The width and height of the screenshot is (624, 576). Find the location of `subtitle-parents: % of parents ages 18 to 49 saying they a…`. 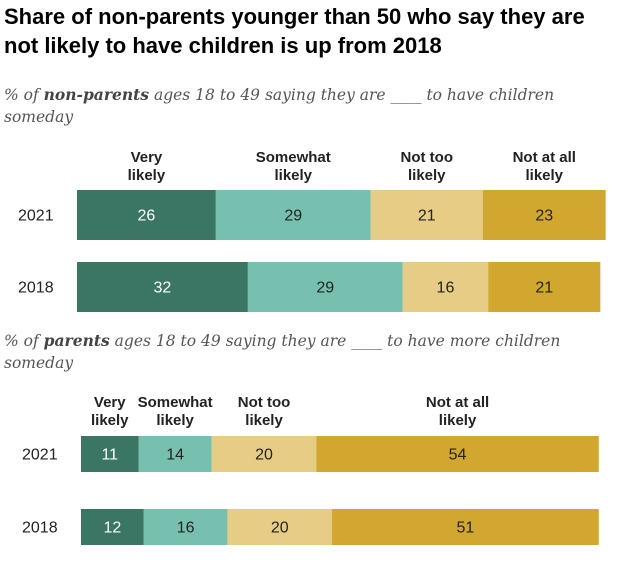

subtitle-parents: % of parents ages 18 to 49 saying they a… is located at coordinates (304, 352).